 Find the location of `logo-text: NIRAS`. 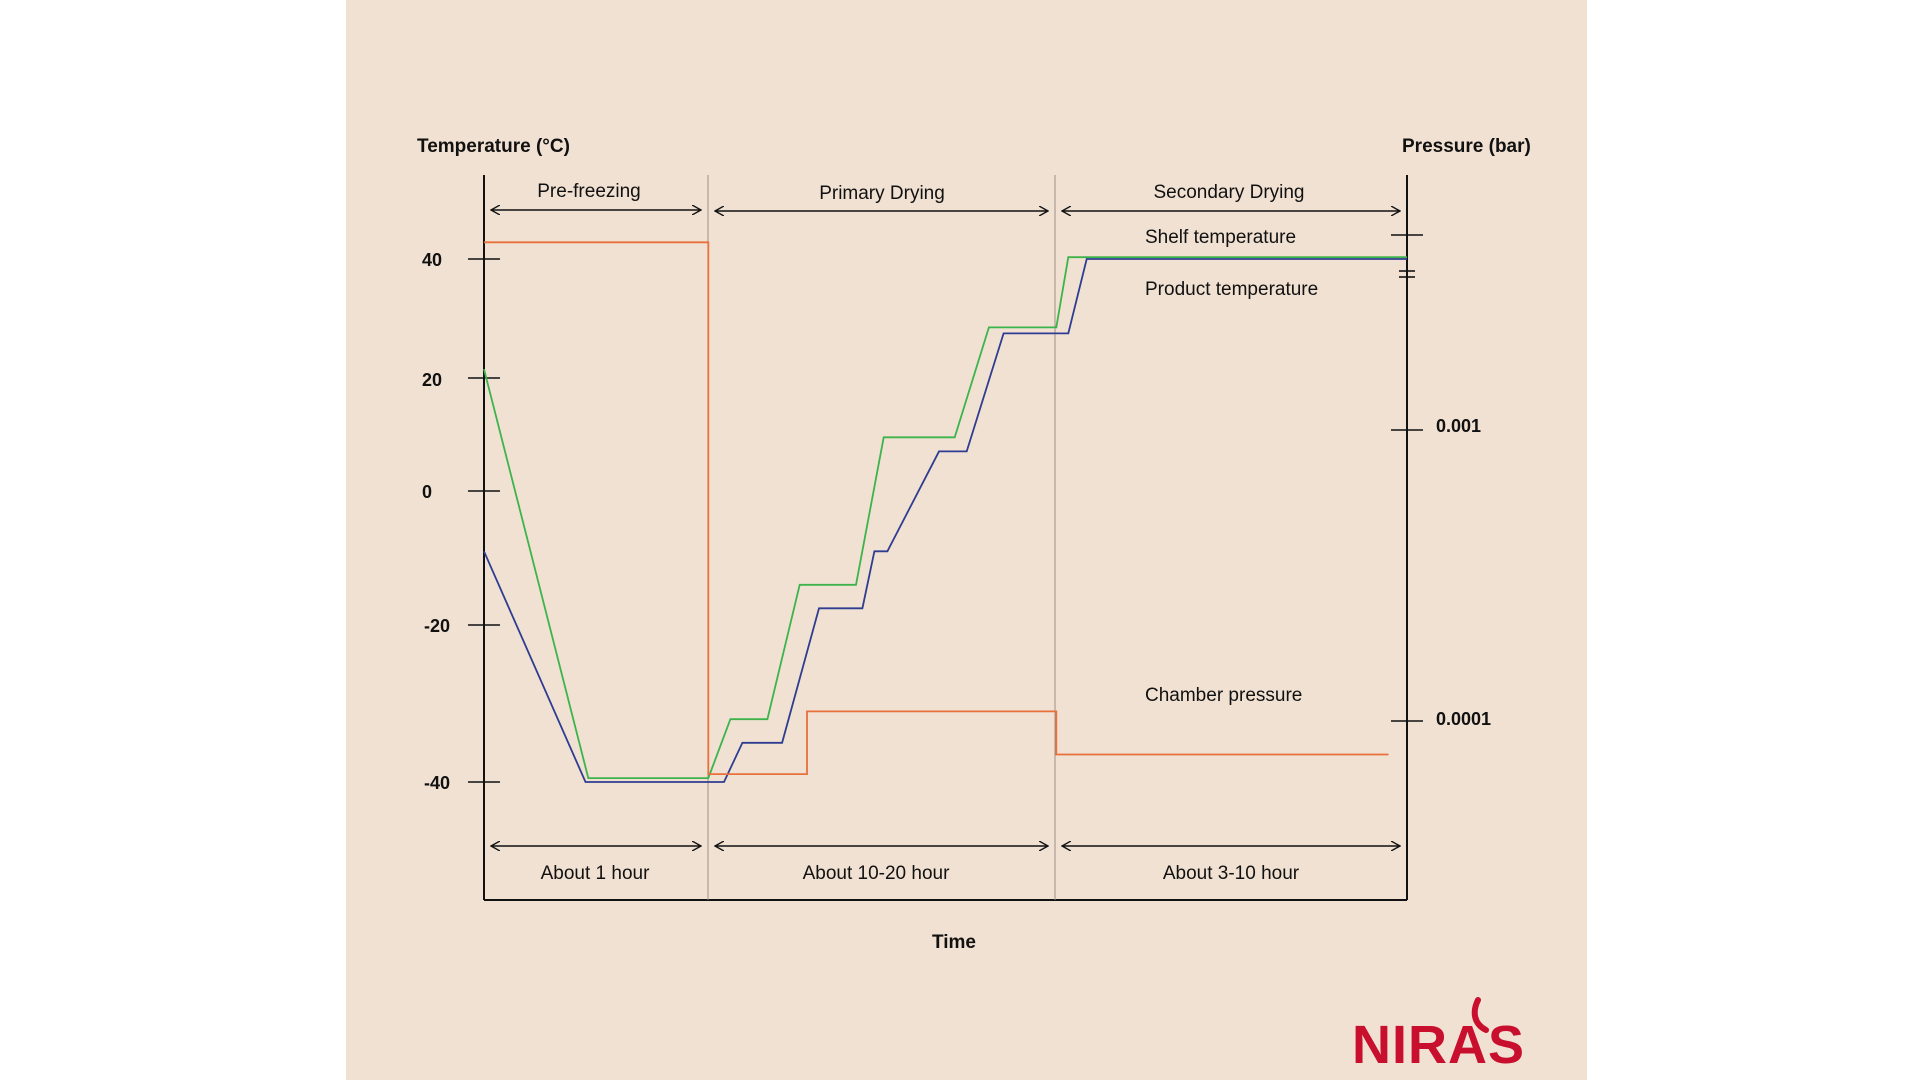

logo-text: NIRAS is located at coordinates (1438, 1045).